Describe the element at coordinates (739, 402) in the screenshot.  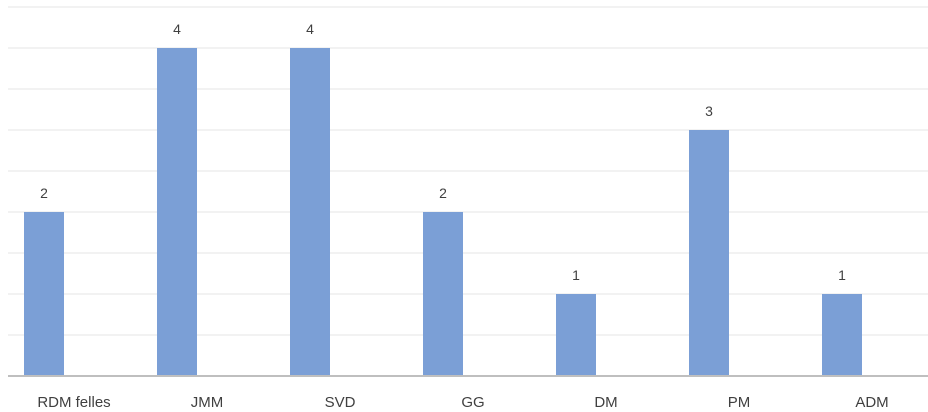
I see `x-tick-label: PM` at that location.